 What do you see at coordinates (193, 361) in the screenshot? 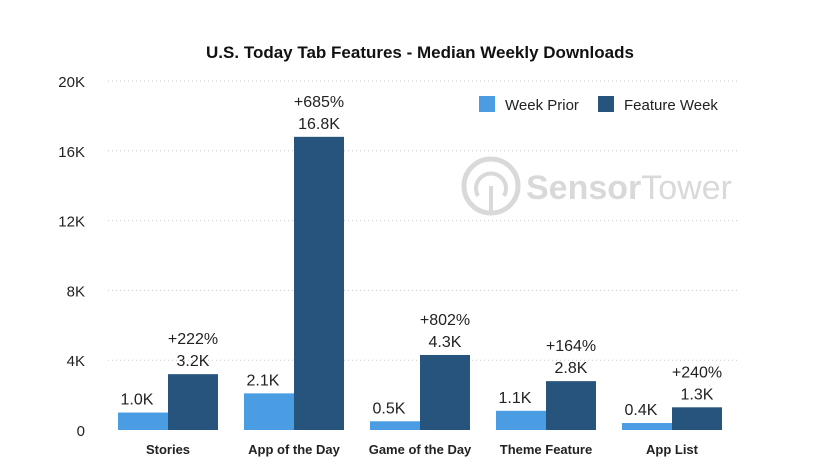
I see `data-label: 3.2K` at bounding box center [193, 361].